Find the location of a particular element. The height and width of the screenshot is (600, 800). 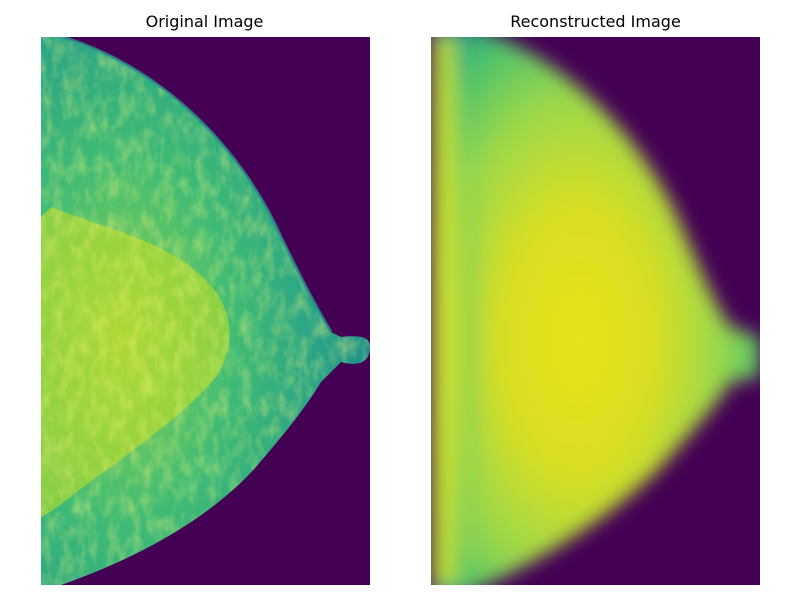

reconstructed-image-title: Reconstructed Image is located at coordinates (595, 21).